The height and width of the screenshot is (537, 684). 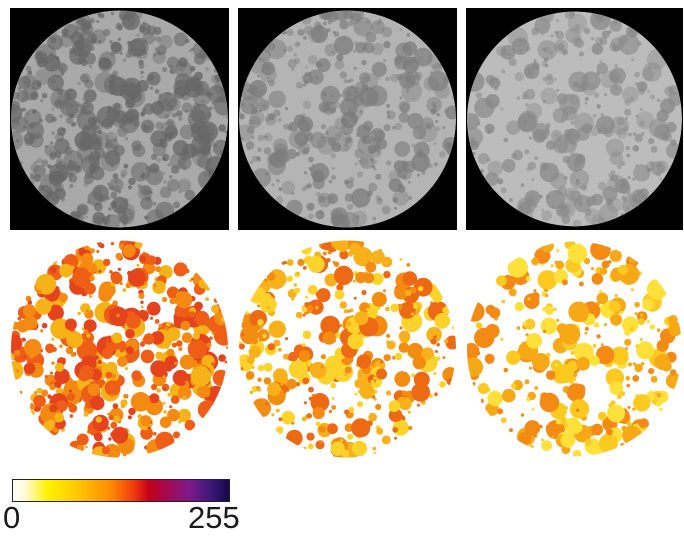 What do you see at coordinates (574, 349) in the screenshot?
I see `heatmap-3-image` at bounding box center [574, 349].